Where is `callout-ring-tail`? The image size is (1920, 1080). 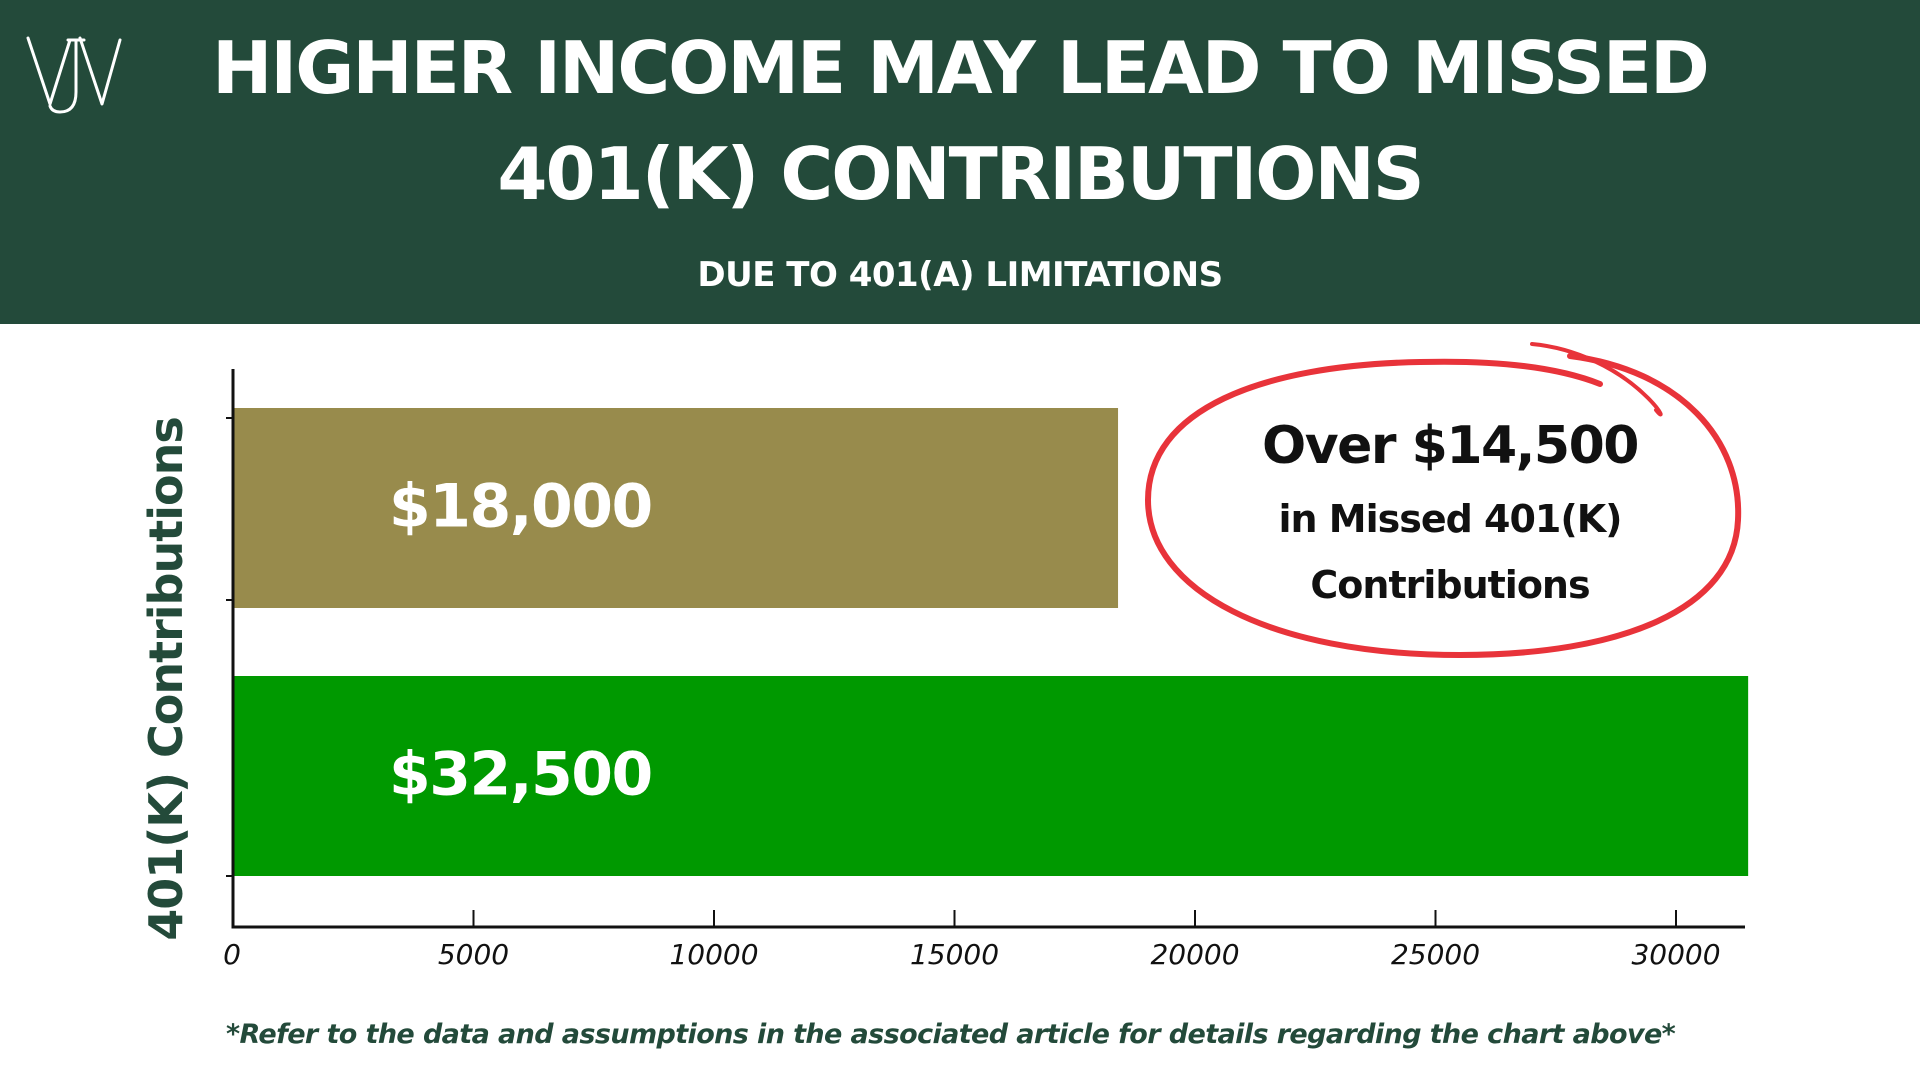
callout-ring-tail is located at coordinates (1596, 379).